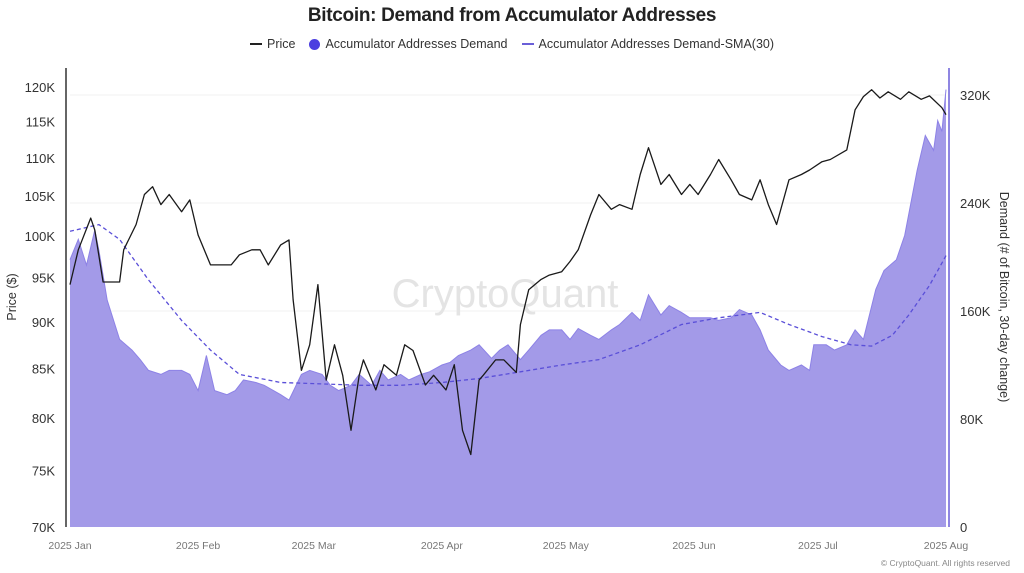  Describe the element at coordinates (963, 527) in the screenshot. I see `right-tick-label: 0` at that location.